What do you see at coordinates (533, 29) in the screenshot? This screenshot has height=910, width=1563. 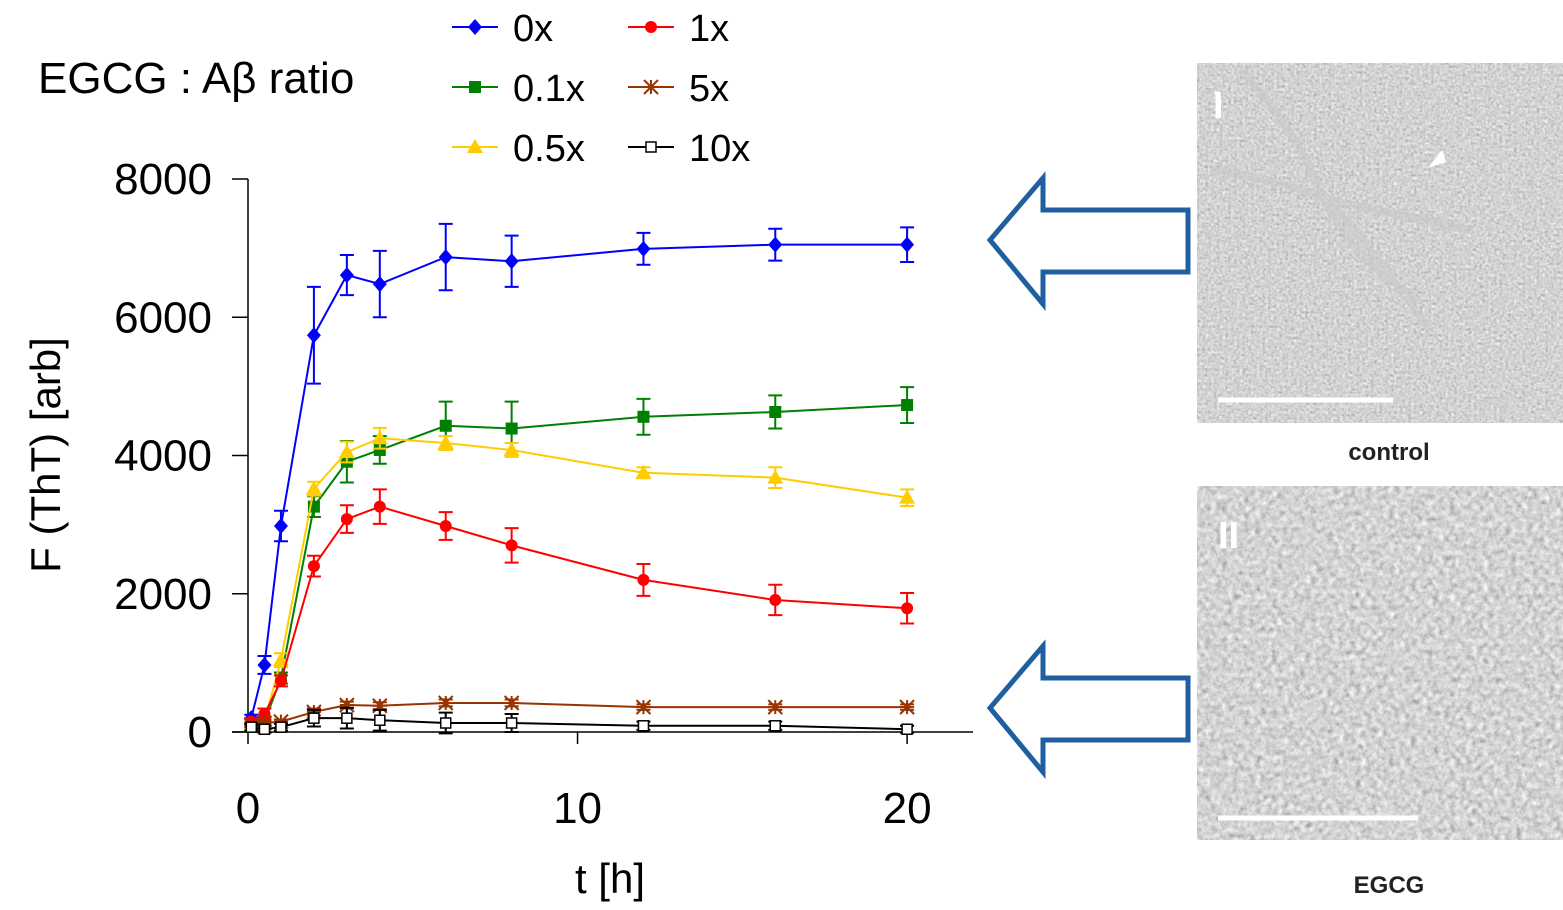 I see `legend-label: 0x` at bounding box center [533, 29].